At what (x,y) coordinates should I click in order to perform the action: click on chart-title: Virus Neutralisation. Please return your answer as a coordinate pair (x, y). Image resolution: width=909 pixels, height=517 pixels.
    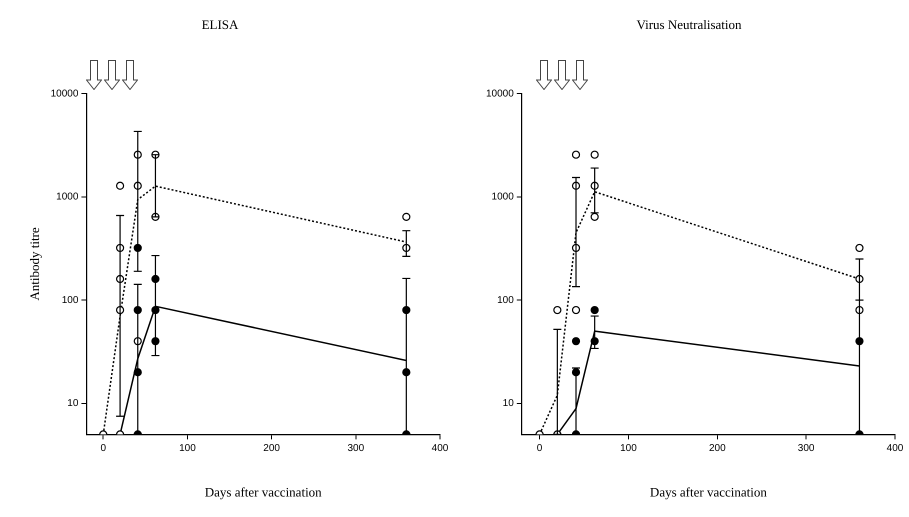
    Looking at the image, I should click on (689, 24).